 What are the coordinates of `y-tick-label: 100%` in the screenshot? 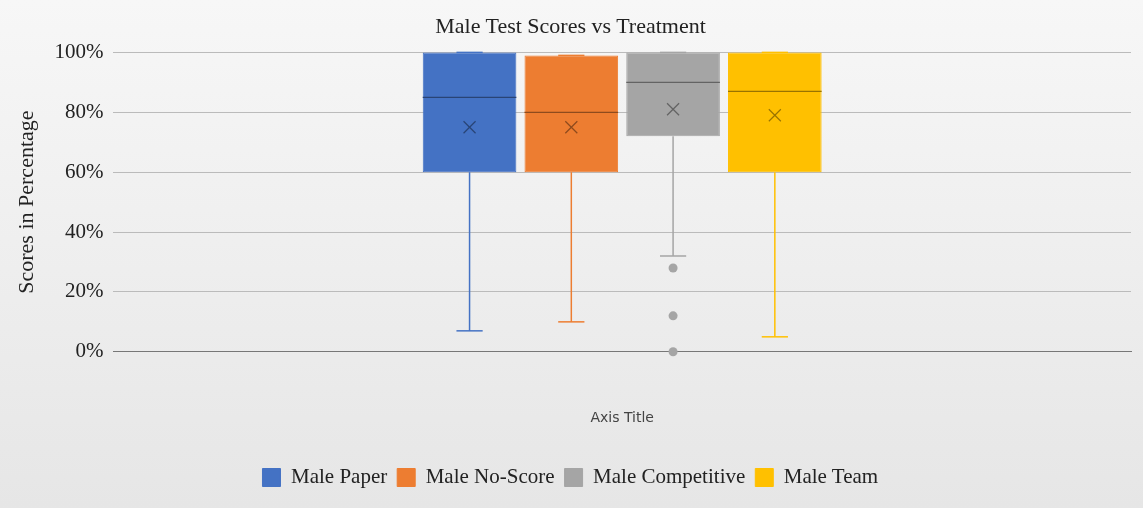 It's located at (79, 50).